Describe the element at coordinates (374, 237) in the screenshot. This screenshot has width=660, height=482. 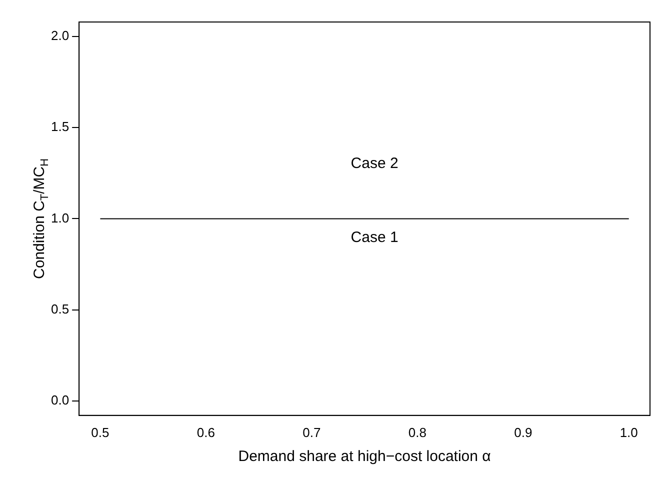
I see `annotation: Case 1` at that location.